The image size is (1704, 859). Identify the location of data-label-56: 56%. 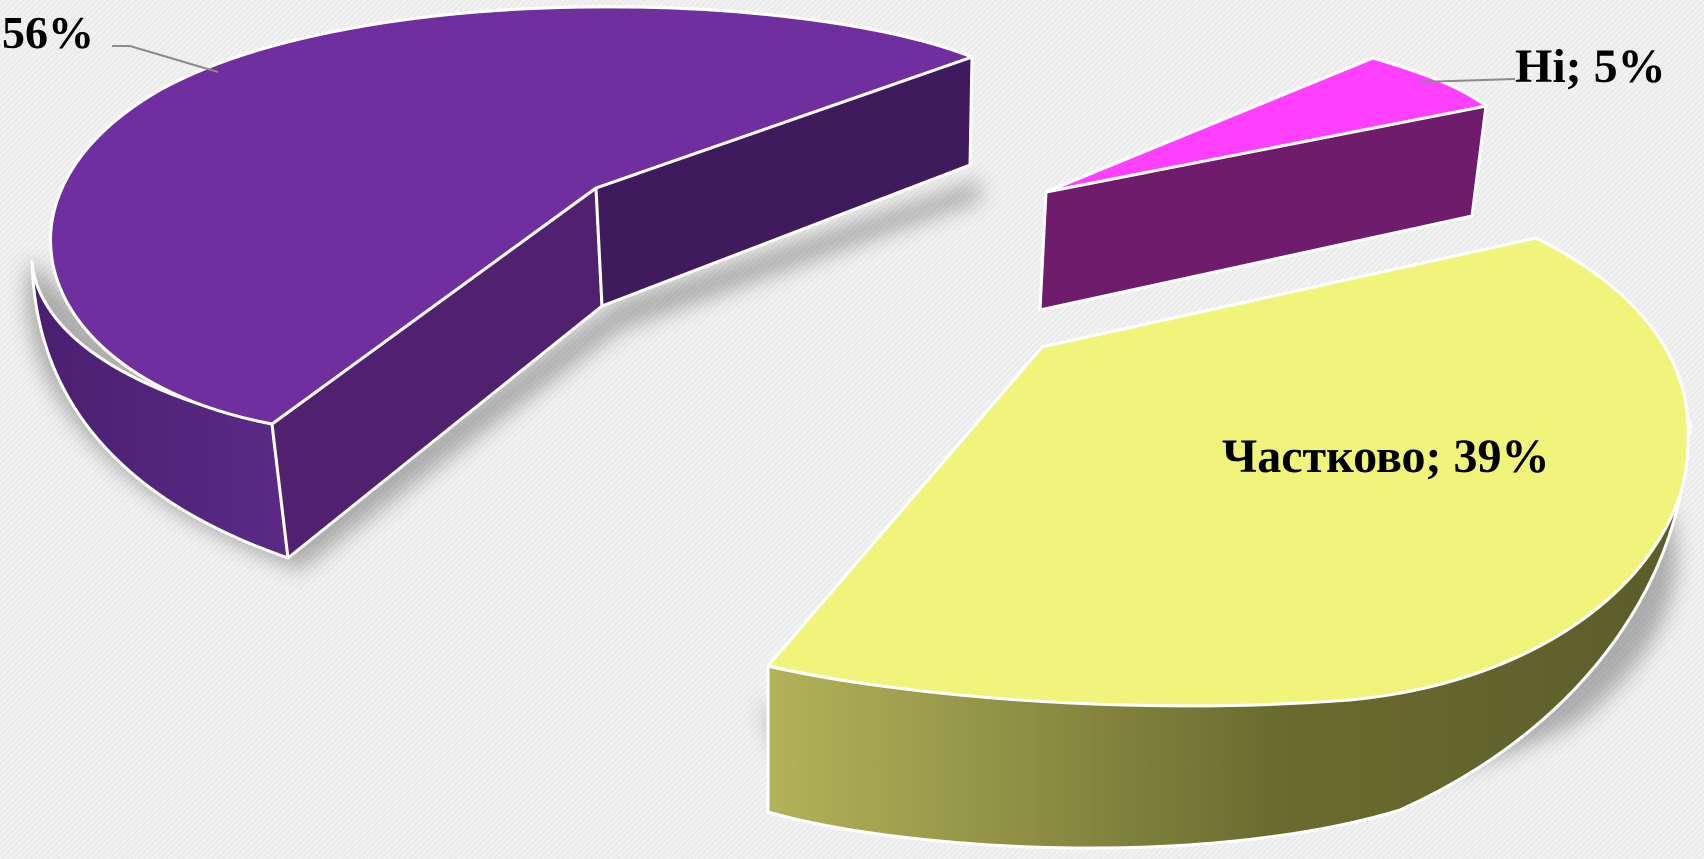
(48, 32).